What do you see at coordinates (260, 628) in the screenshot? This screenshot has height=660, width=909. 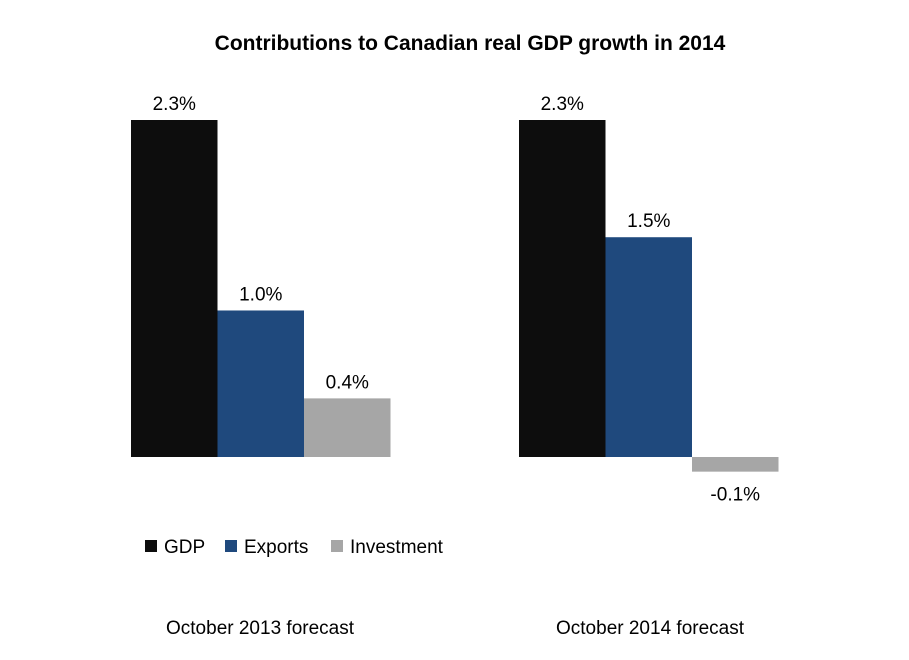 I see `category-label-1: October 2013 forecast` at bounding box center [260, 628].